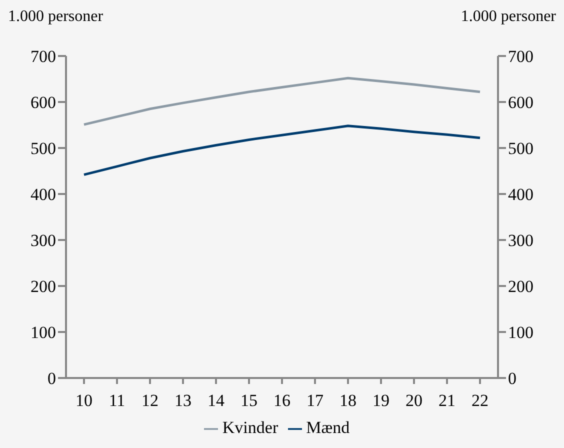 The width and height of the screenshot is (564, 448). What do you see at coordinates (250, 427) in the screenshot?
I see `legend-label: Kvinder` at bounding box center [250, 427].